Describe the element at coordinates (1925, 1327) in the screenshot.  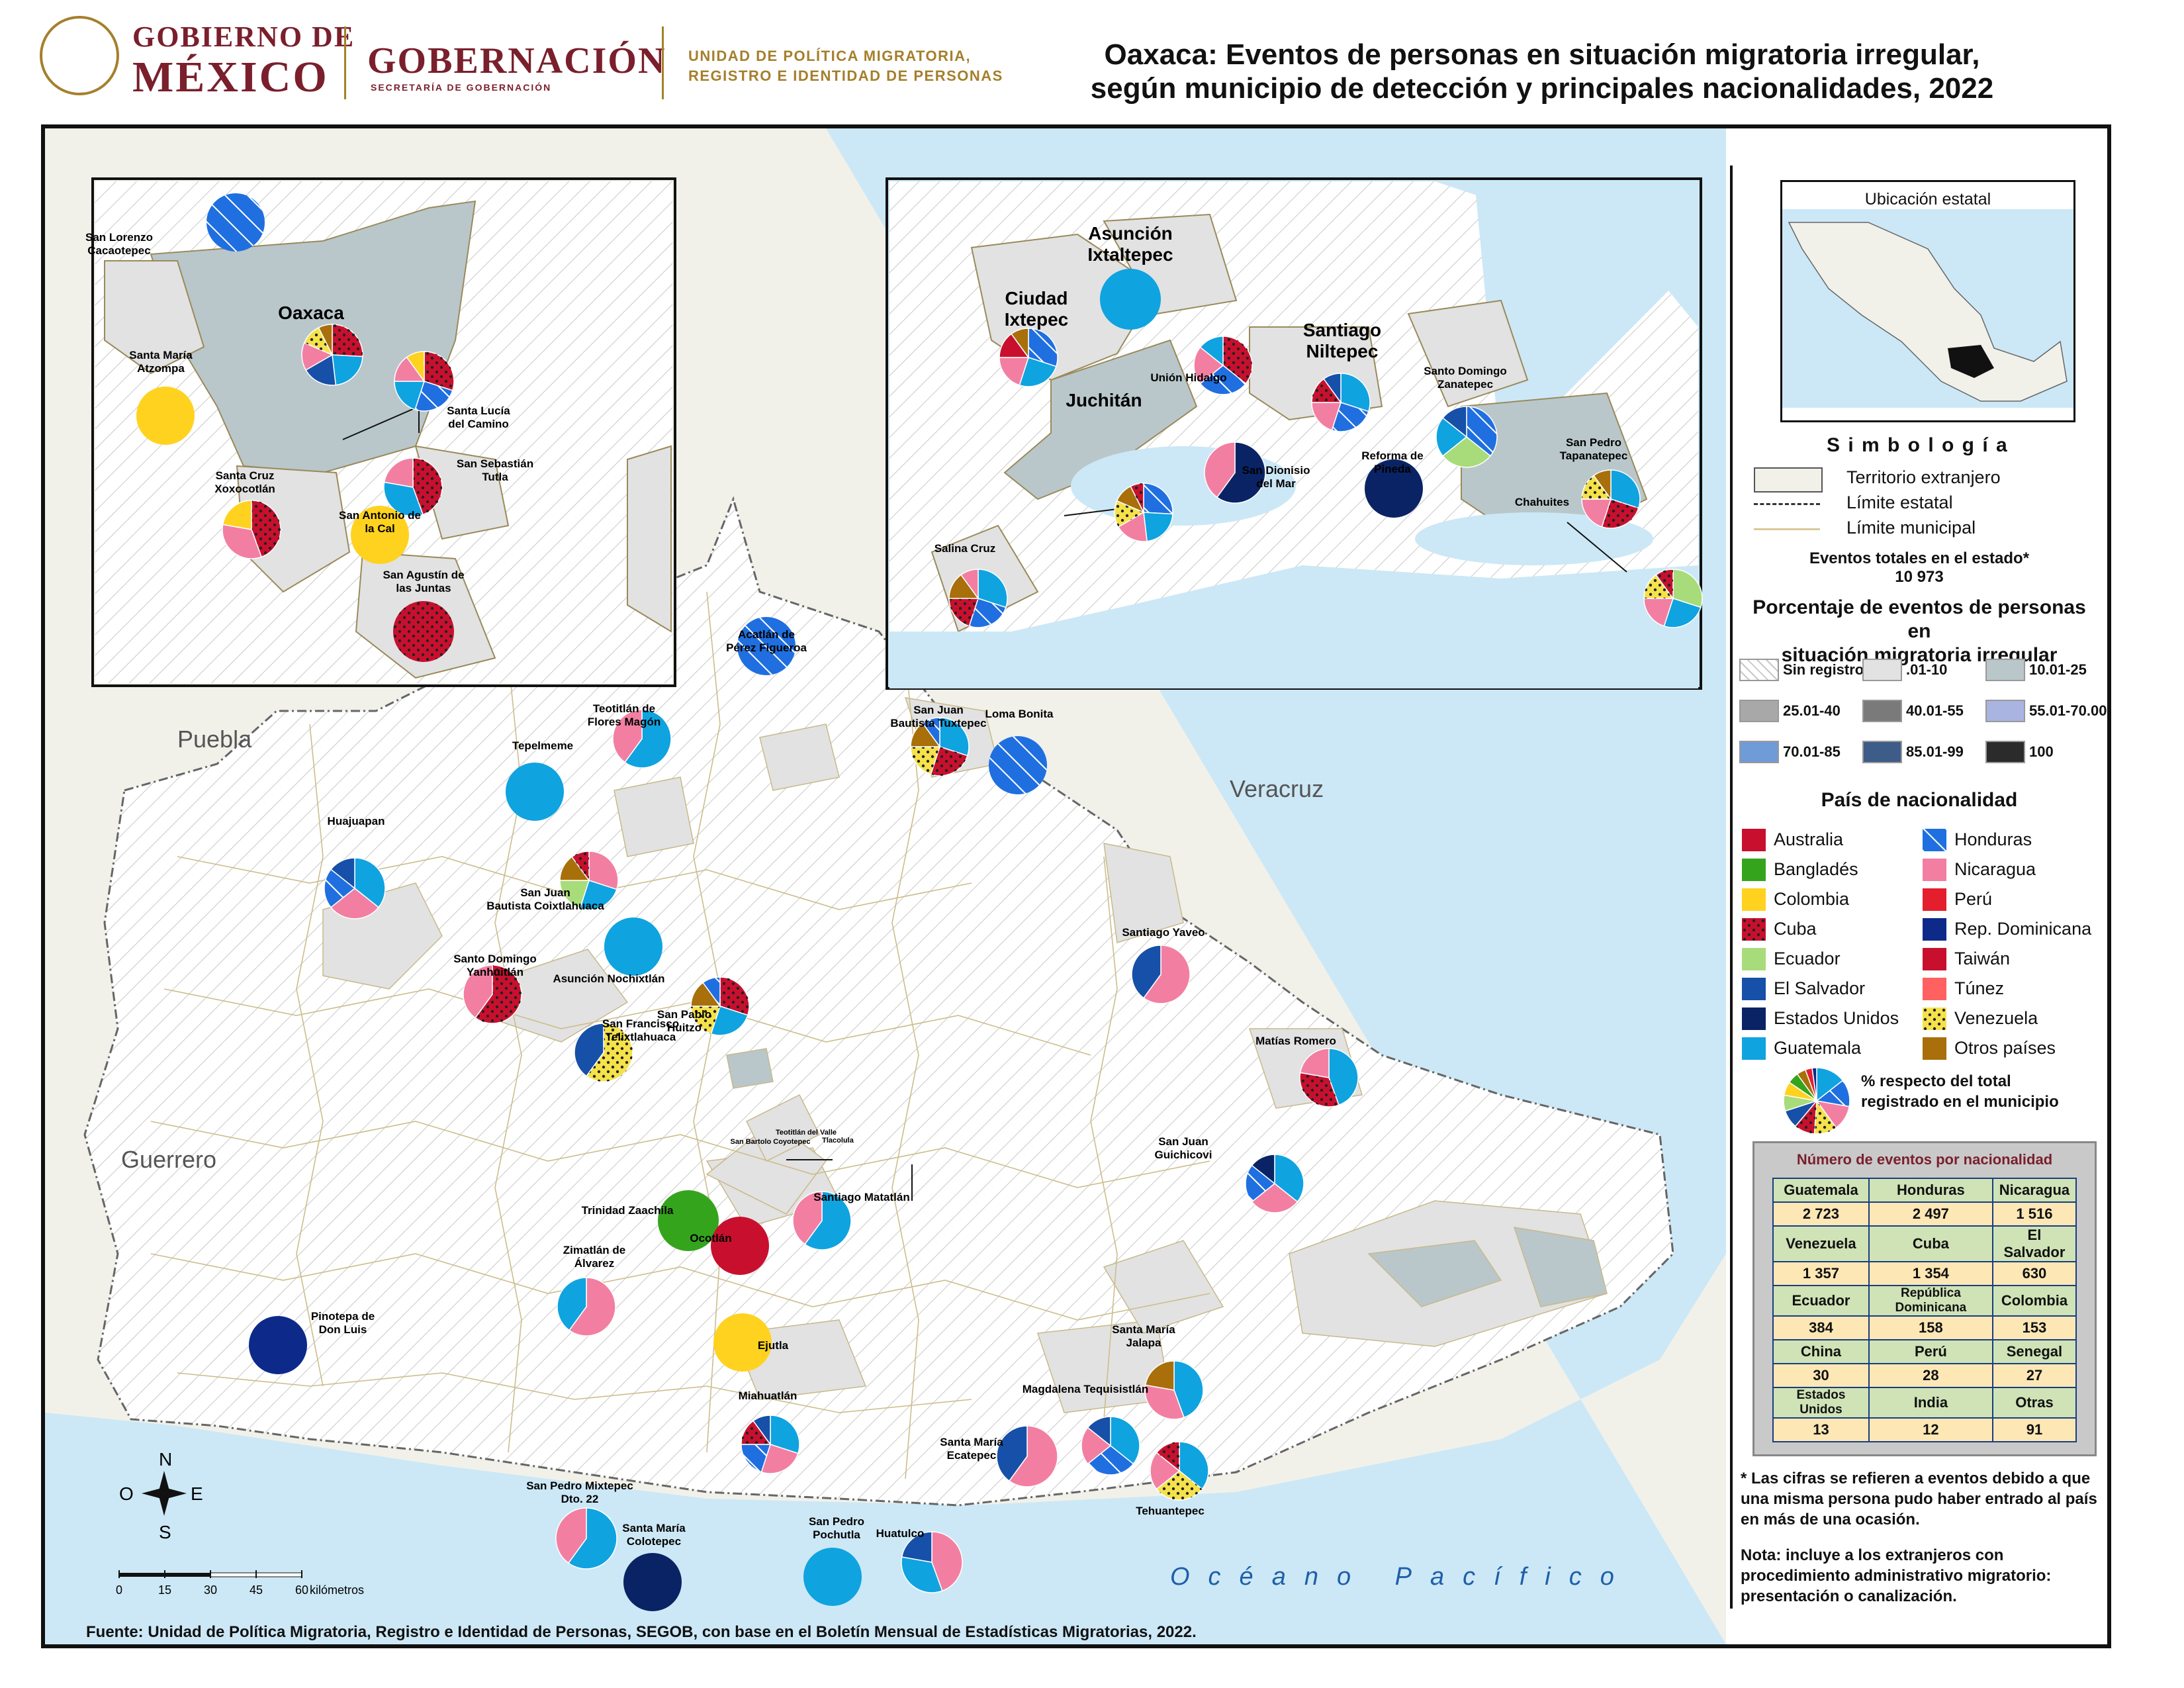
I see `table-value-row: 384 158 153` at that location.